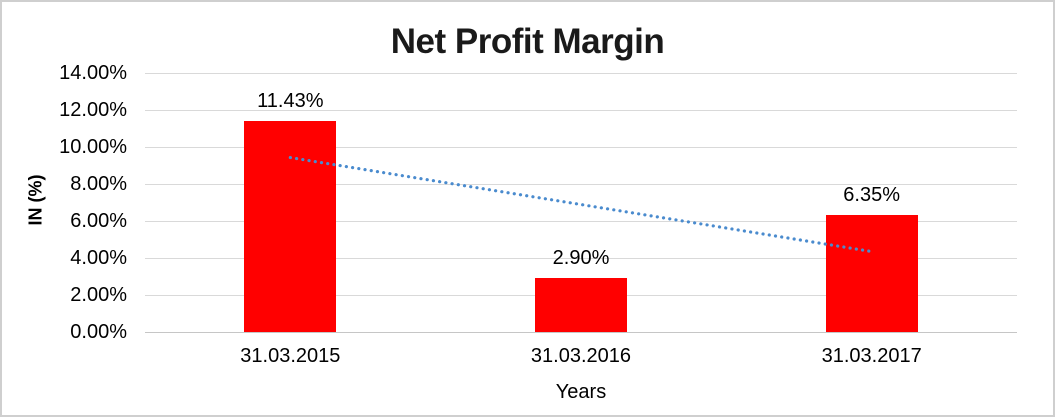 The image size is (1055, 417). I want to click on y-tick-label: 4.00%, so click(98, 258).